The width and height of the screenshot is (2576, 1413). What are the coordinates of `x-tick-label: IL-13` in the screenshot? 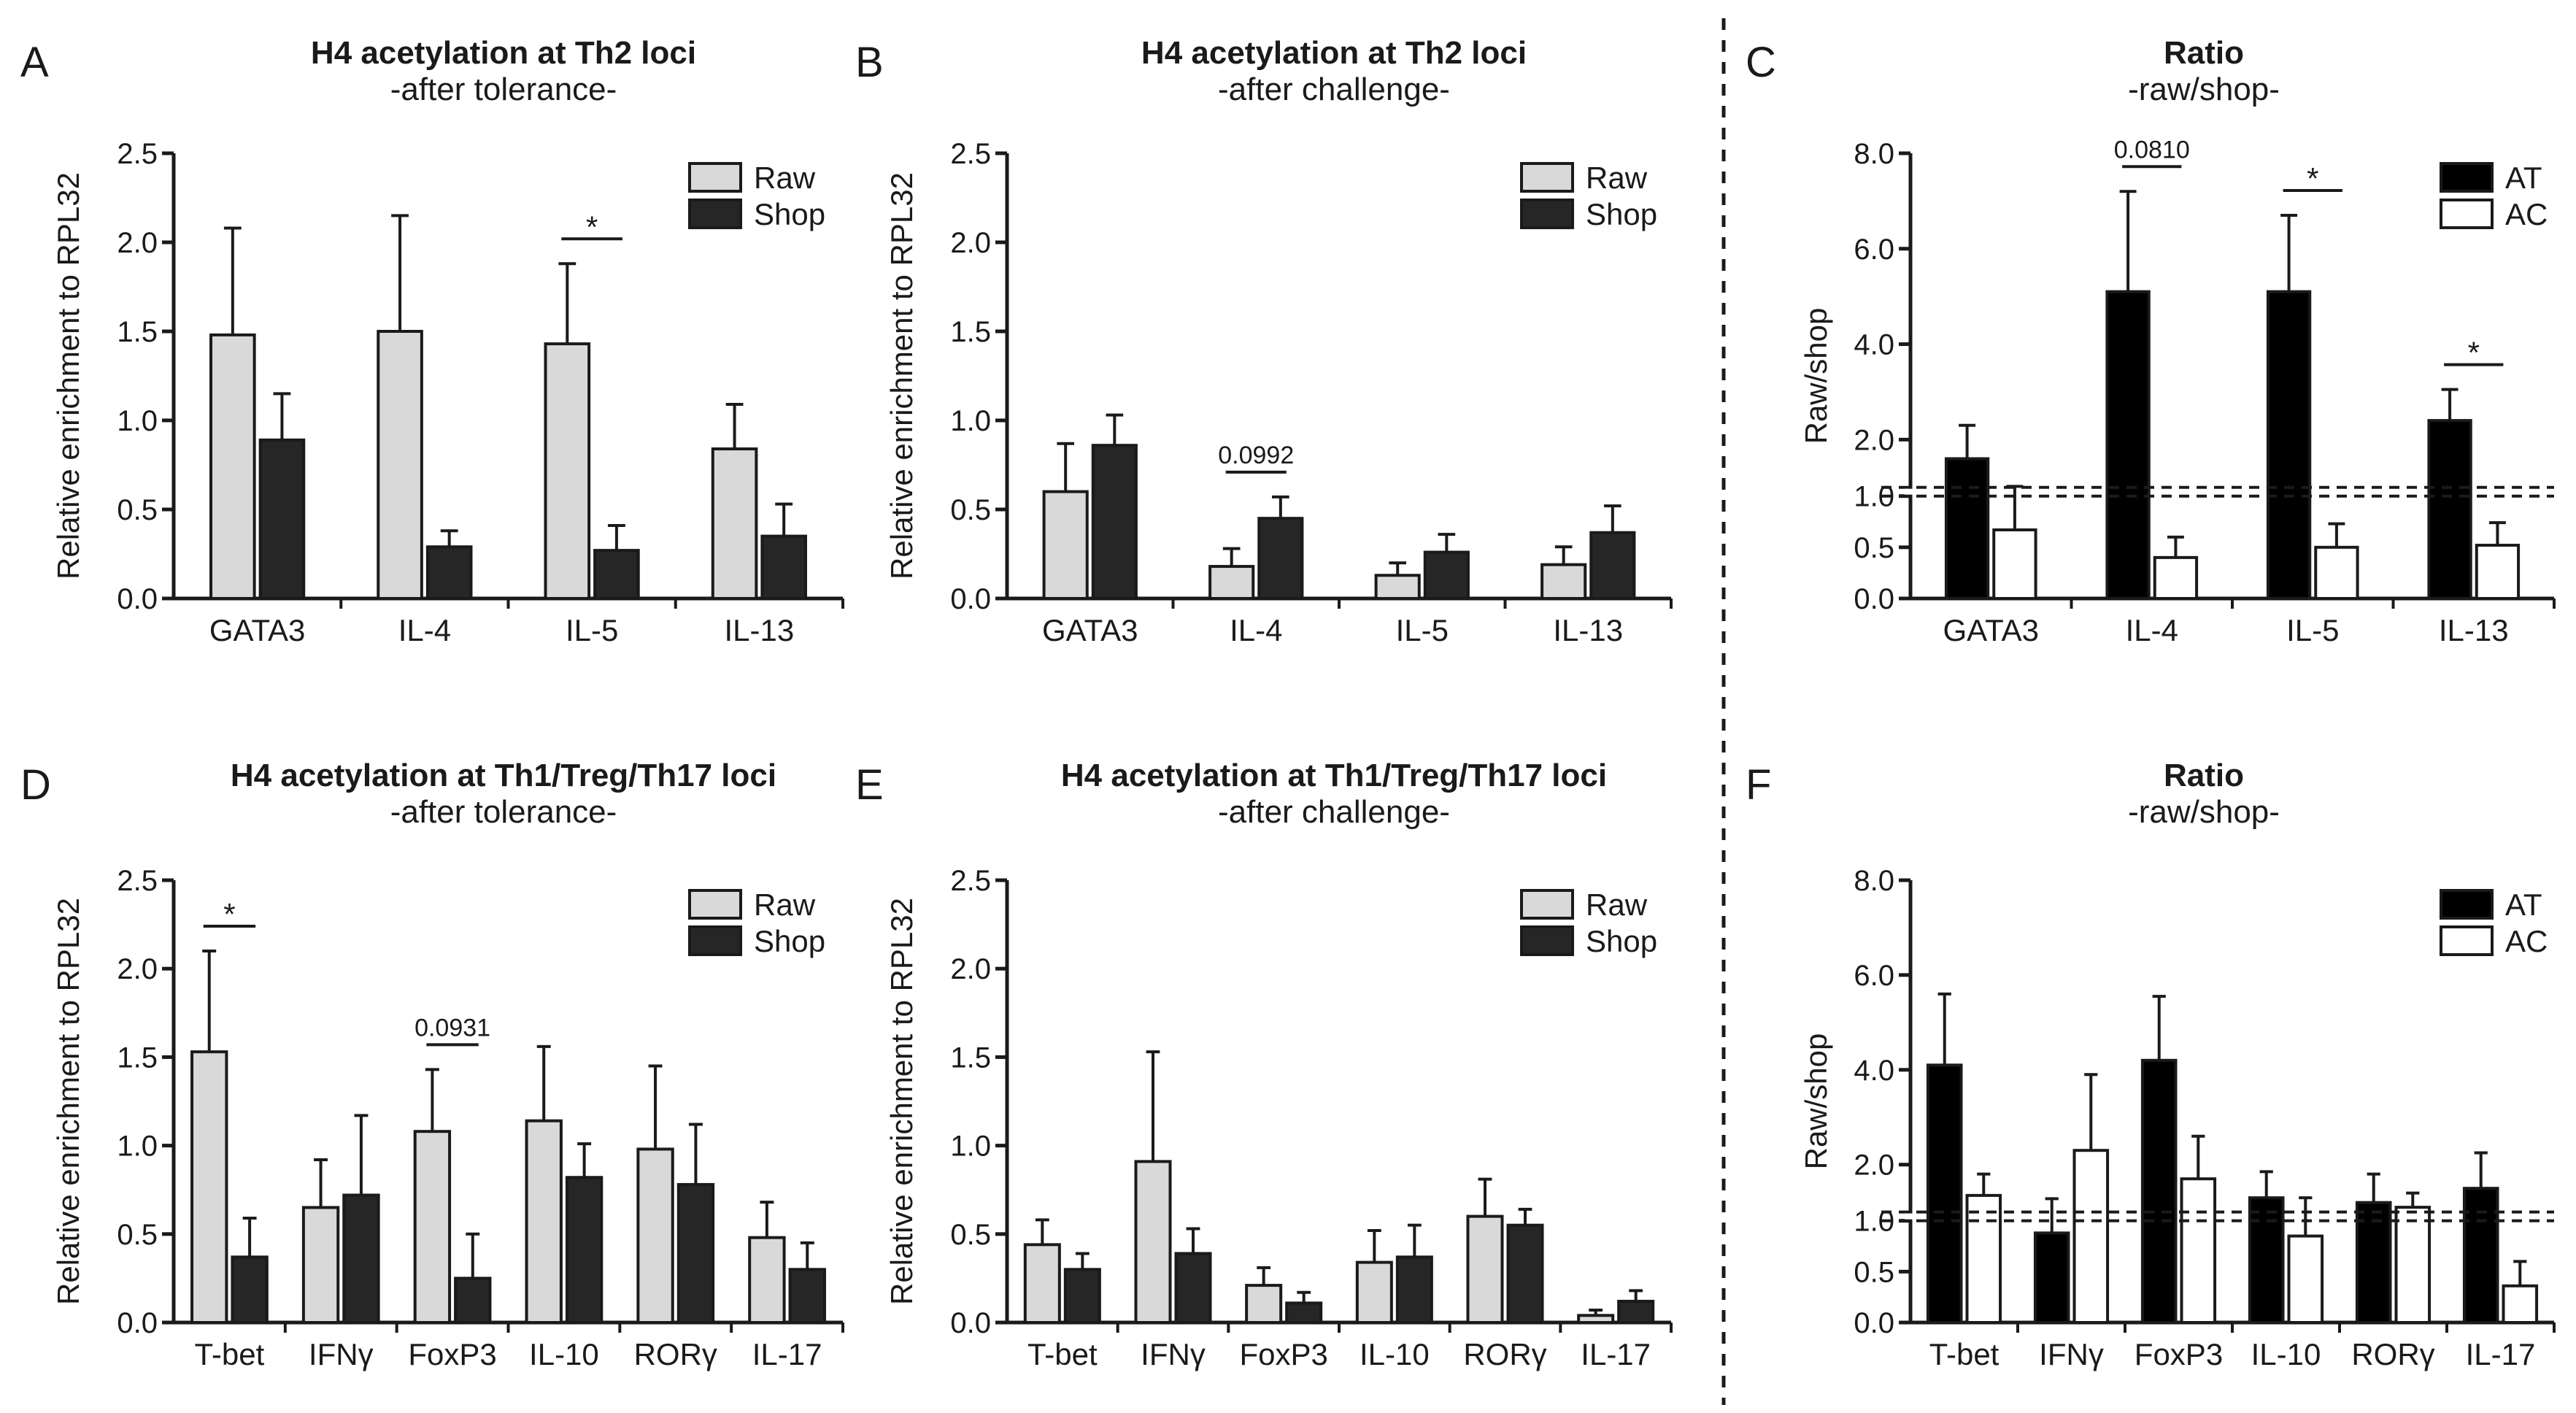 It's located at (760, 630).